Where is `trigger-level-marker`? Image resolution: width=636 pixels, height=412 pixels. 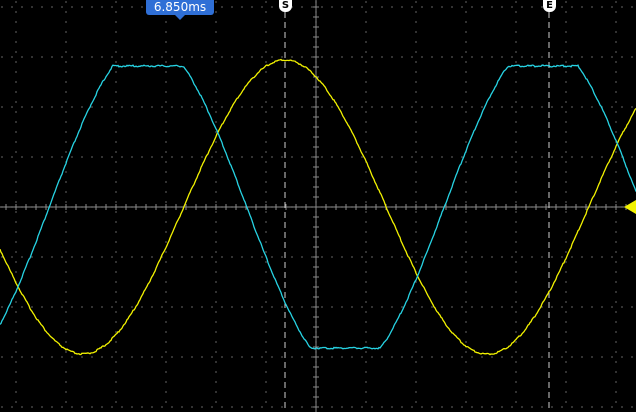
trigger-level-marker is located at coordinates (630, 207).